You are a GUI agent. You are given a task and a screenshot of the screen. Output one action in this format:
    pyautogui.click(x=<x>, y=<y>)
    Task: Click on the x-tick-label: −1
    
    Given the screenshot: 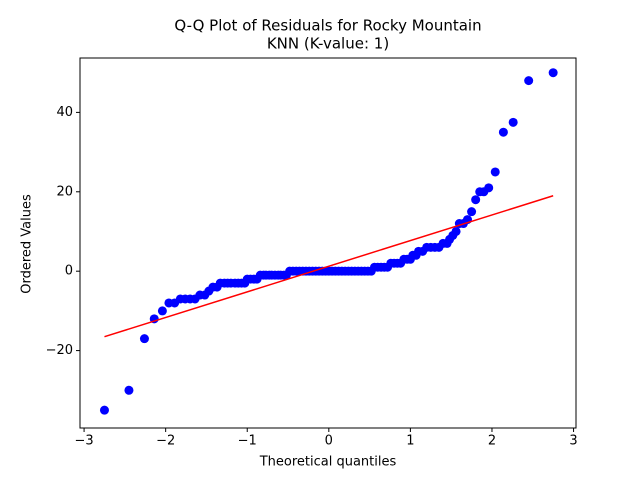 What is the action you would take?
    pyautogui.click(x=247, y=441)
    